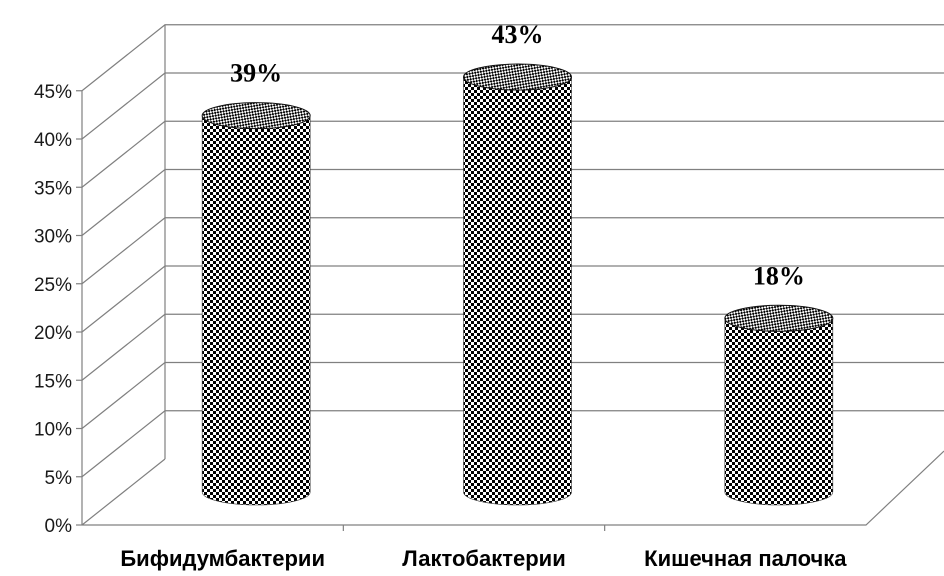  What do you see at coordinates (59, 526) in the screenshot?
I see `y-tick-label: 0%` at bounding box center [59, 526].